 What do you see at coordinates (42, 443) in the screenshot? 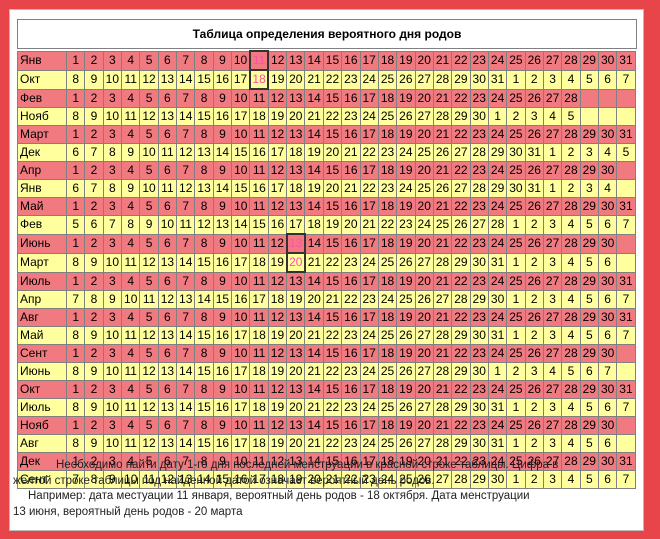
I see `month-label: Авг` at bounding box center [42, 443].